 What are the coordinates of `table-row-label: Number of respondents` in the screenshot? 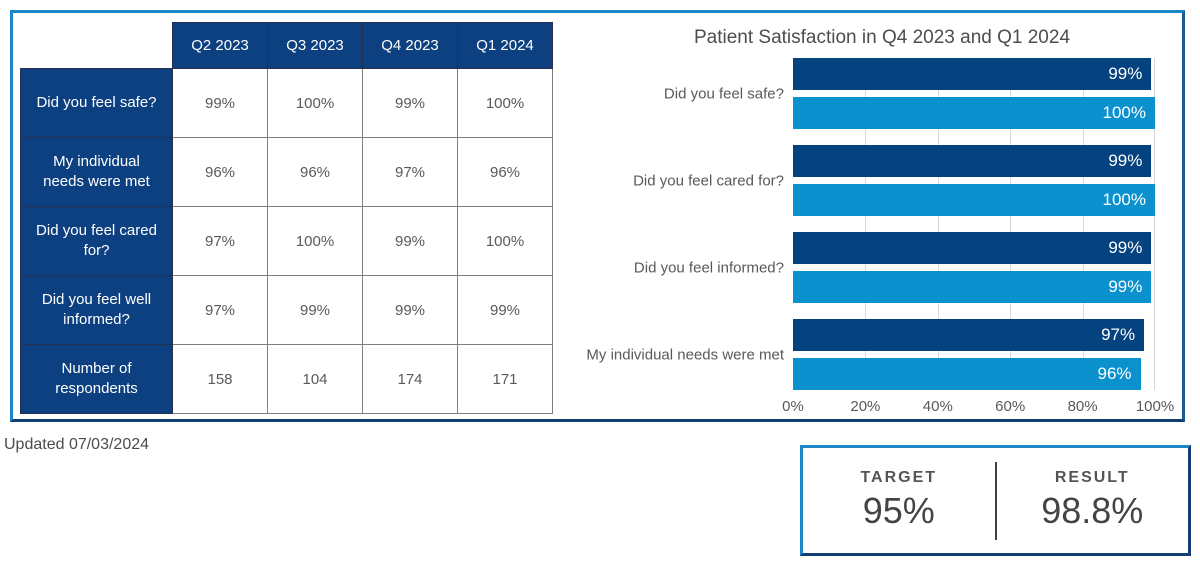 It's located at (96, 379).